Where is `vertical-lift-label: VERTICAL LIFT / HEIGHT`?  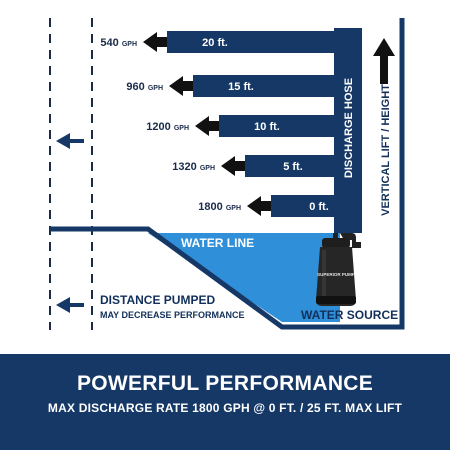 vertical-lift-label: VERTICAL LIFT / HEIGHT is located at coordinates (386, 150).